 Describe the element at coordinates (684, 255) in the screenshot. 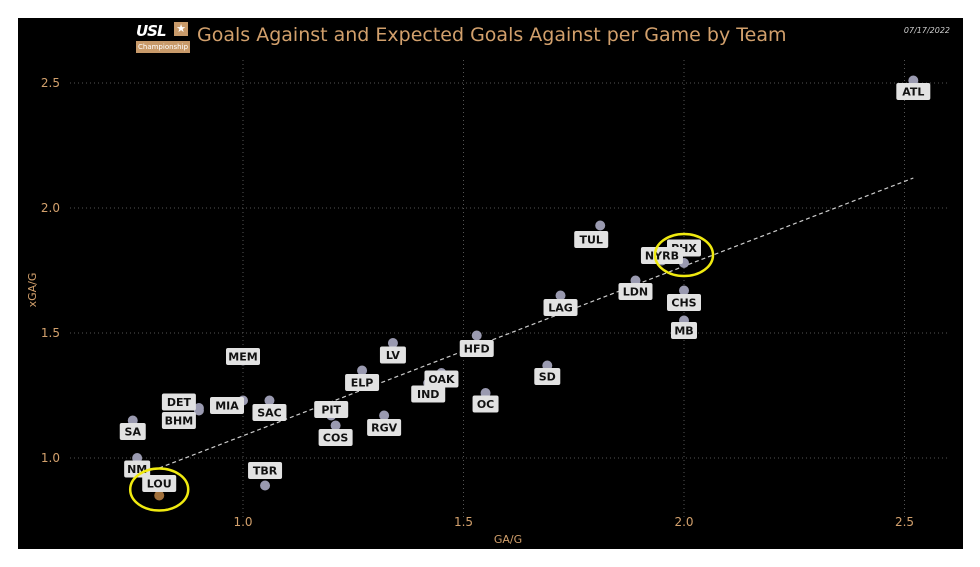

I see `highlight-ring-phx` at that location.